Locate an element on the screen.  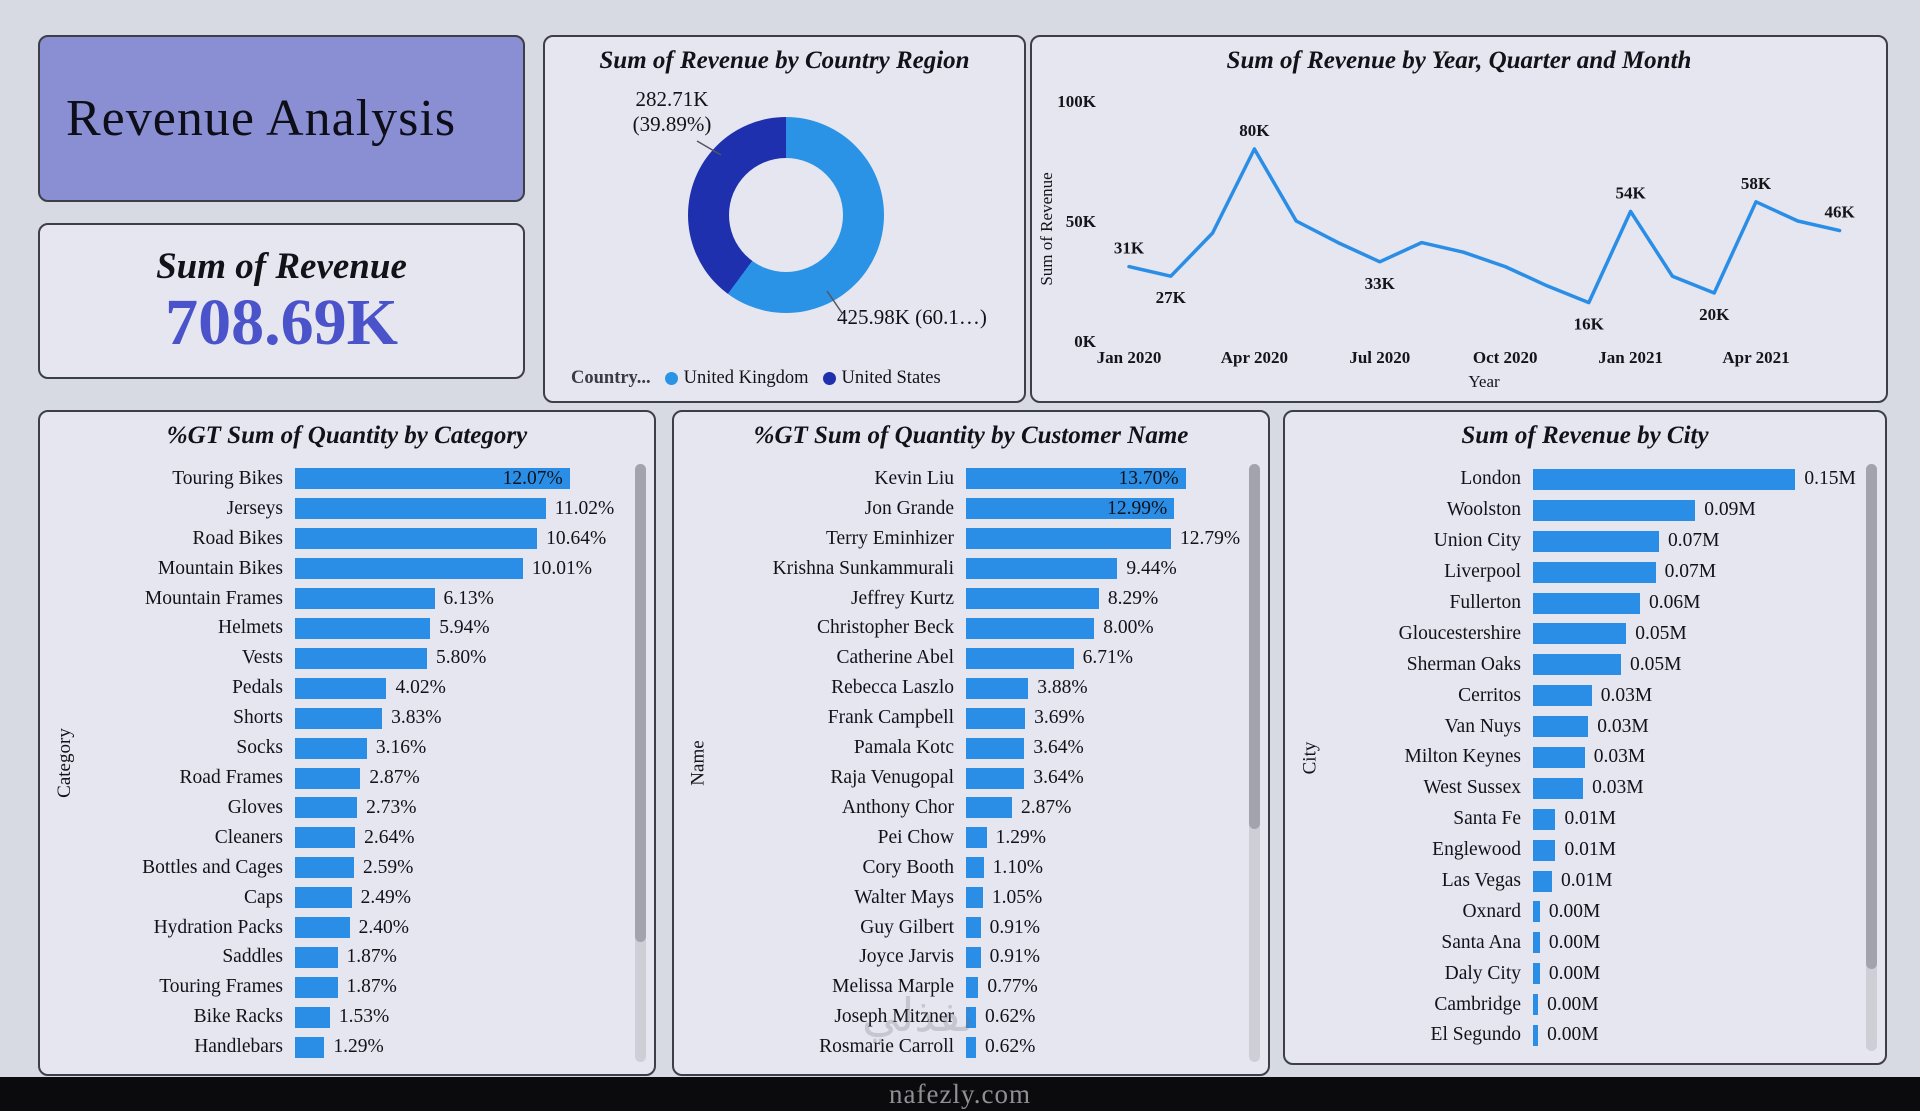
legend-item-united-states: United States is located at coordinates (881, 378).